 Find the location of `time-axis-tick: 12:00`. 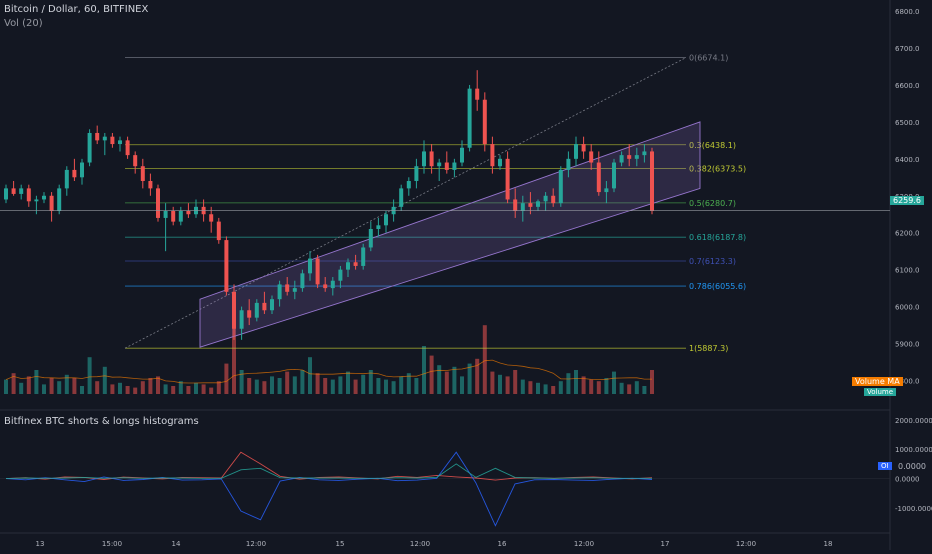

time-axis-tick: 12:00 is located at coordinates (256, 544).